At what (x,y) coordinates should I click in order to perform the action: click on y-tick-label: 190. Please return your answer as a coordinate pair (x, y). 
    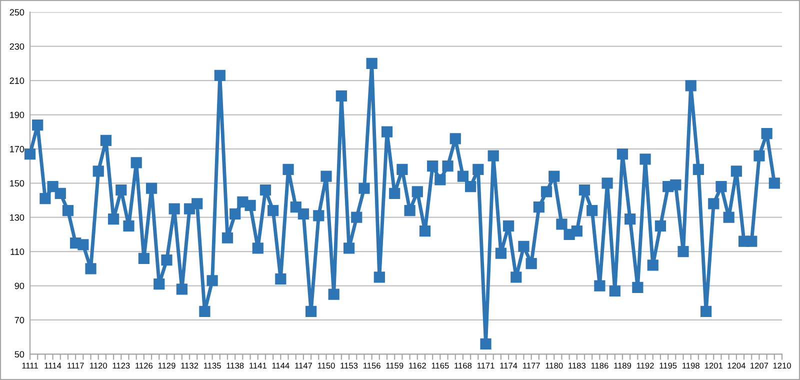
    Looking at the image, I should click on (17, 115).